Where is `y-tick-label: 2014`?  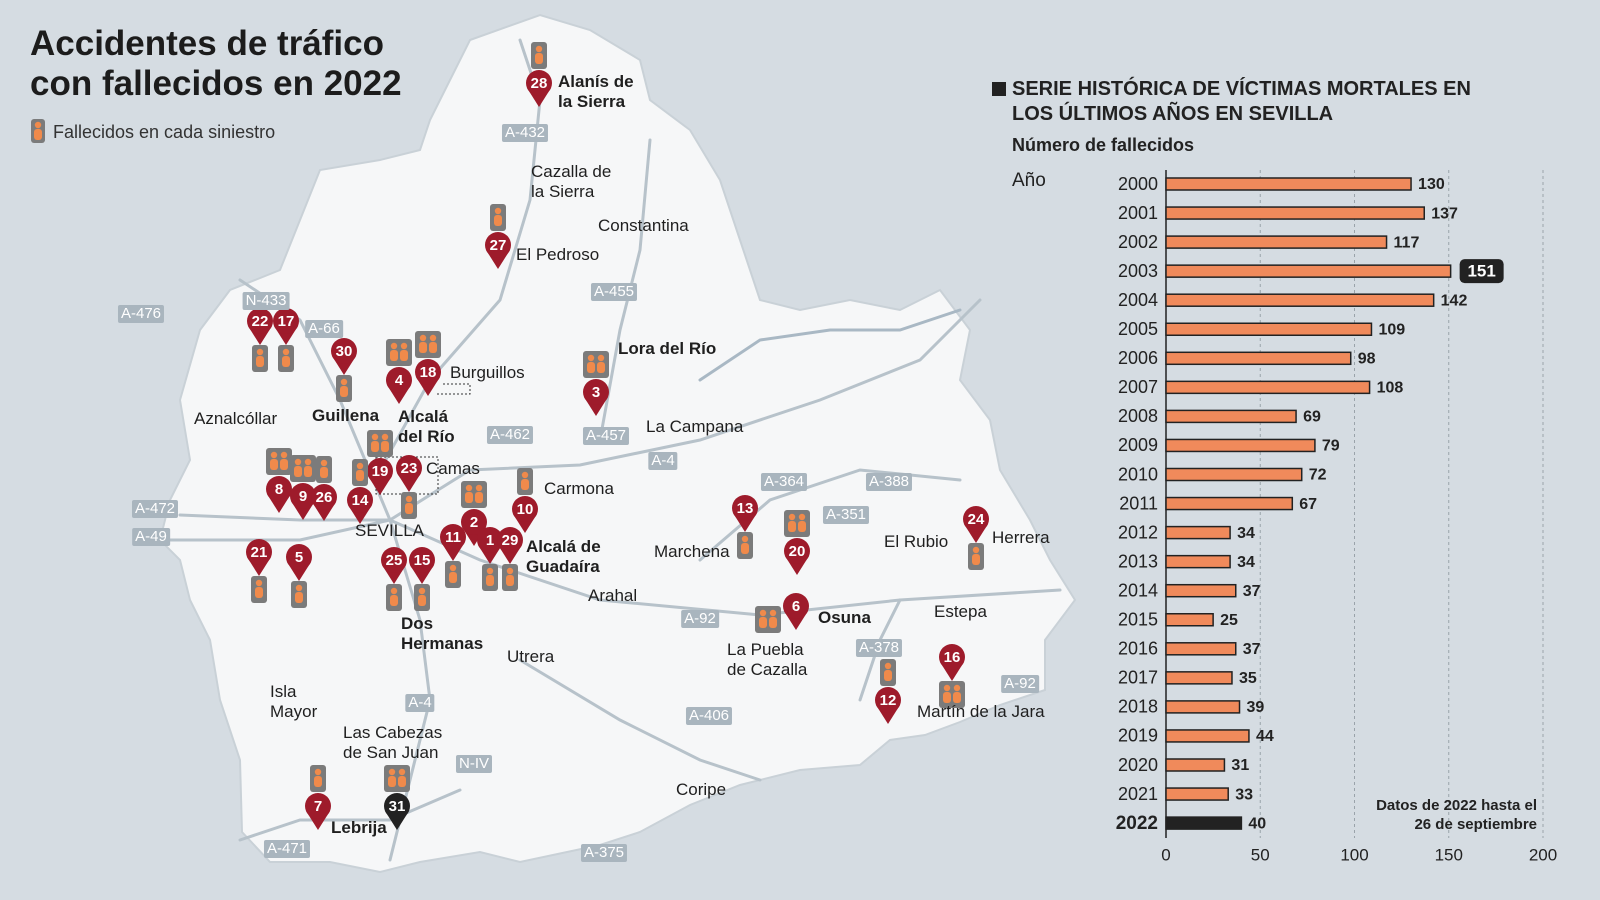 y-tick-label: 2014 is located at coordinates (1138, 590).